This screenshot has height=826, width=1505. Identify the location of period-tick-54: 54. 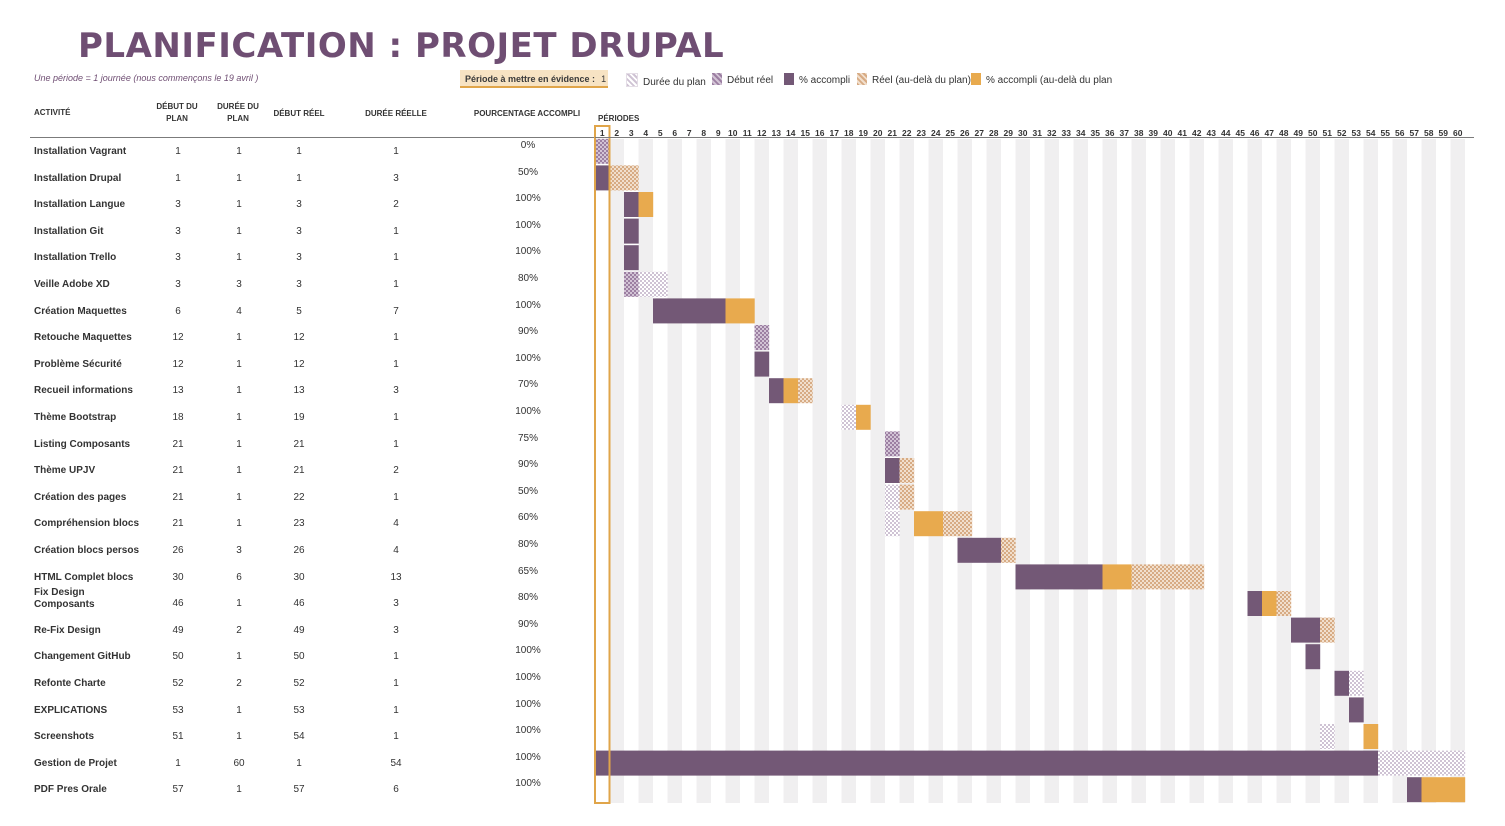
(1371, 133).